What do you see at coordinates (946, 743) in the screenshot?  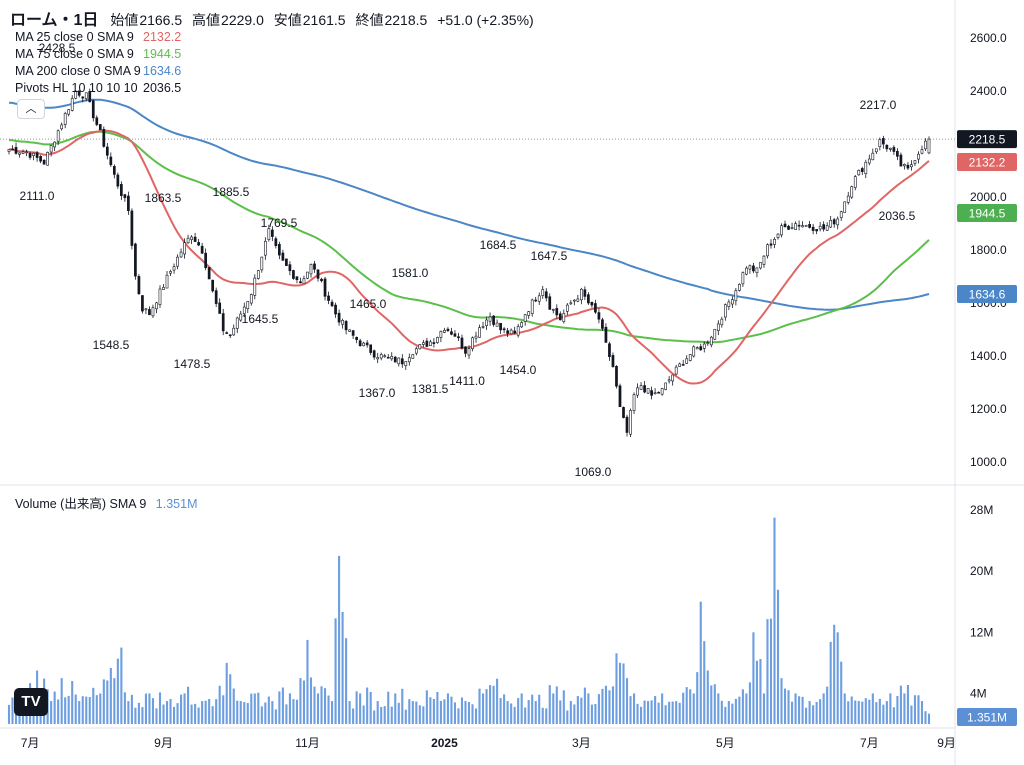 I see `time-tick-label: 9月` at bounding box center [946, 743].